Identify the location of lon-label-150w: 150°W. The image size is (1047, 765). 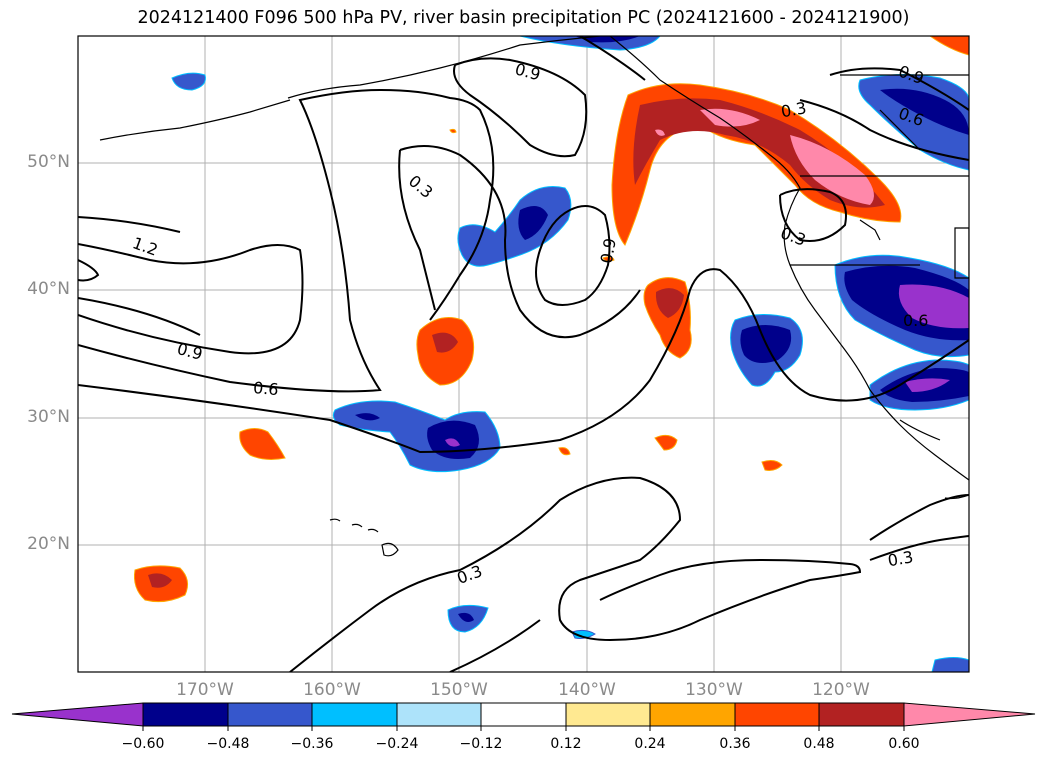
(459, 690).